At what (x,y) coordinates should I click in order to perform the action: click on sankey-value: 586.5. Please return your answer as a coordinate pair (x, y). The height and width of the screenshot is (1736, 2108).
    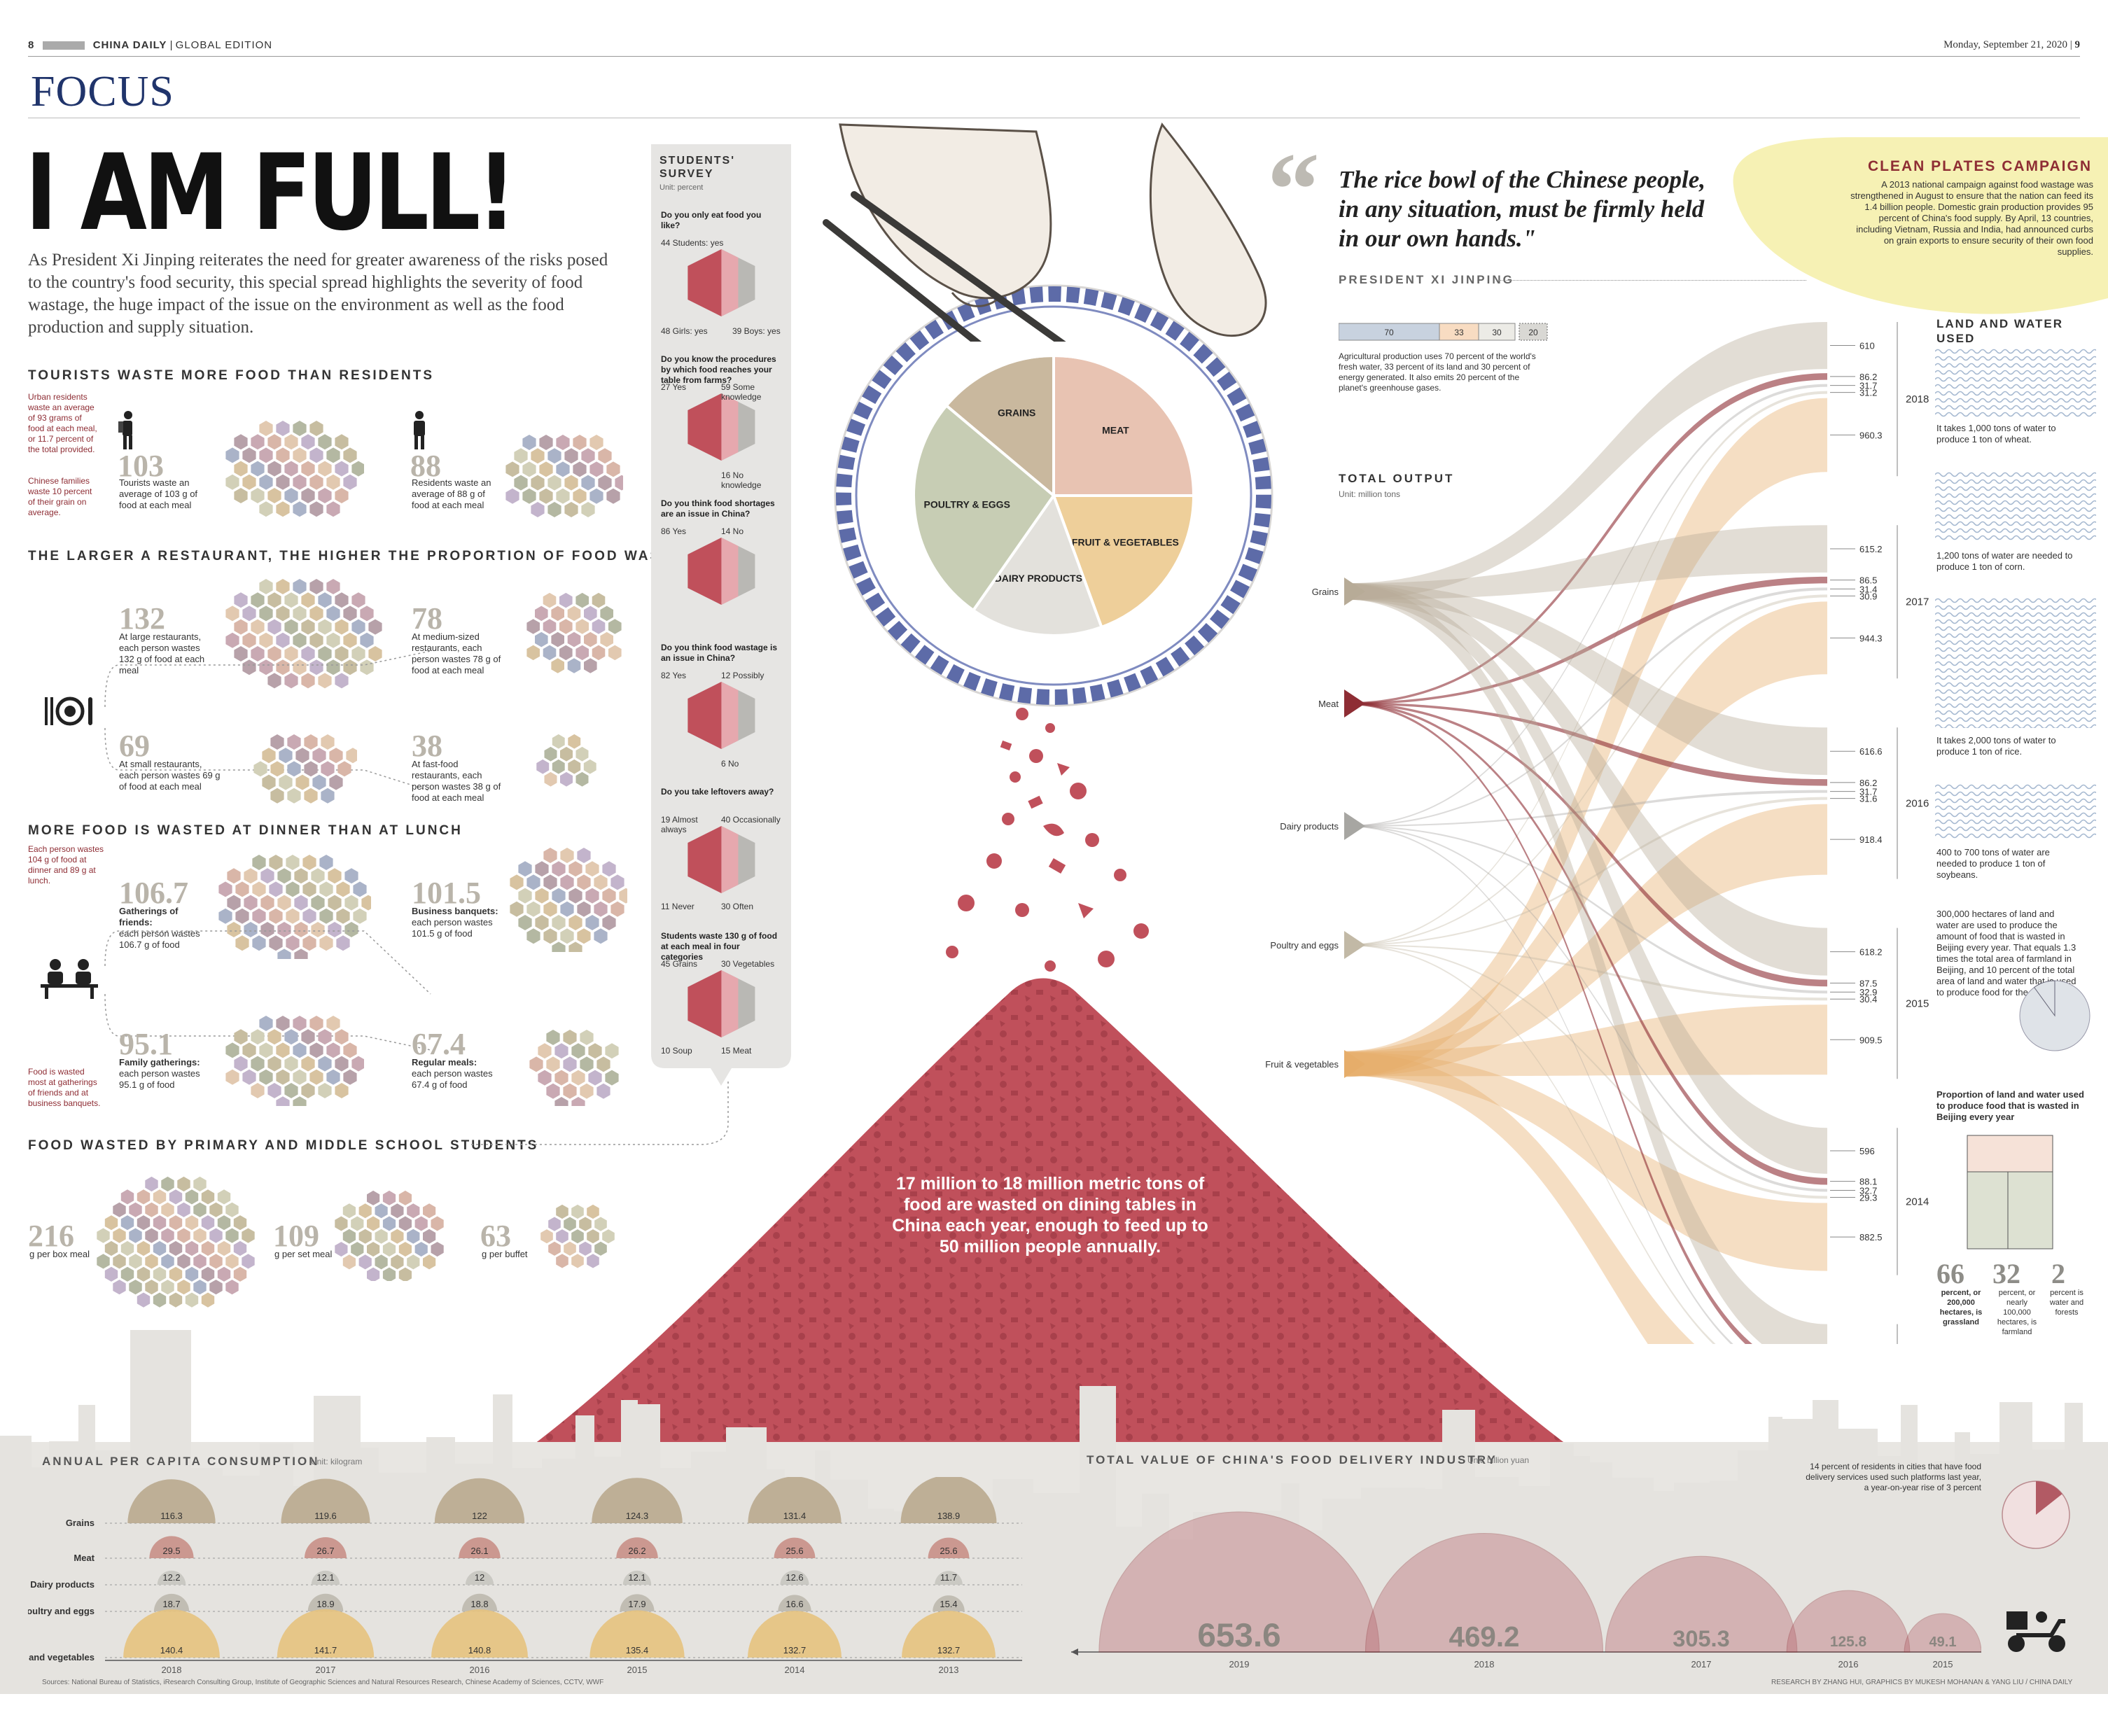
    Looking at the image, I should click on (1871, 1343).